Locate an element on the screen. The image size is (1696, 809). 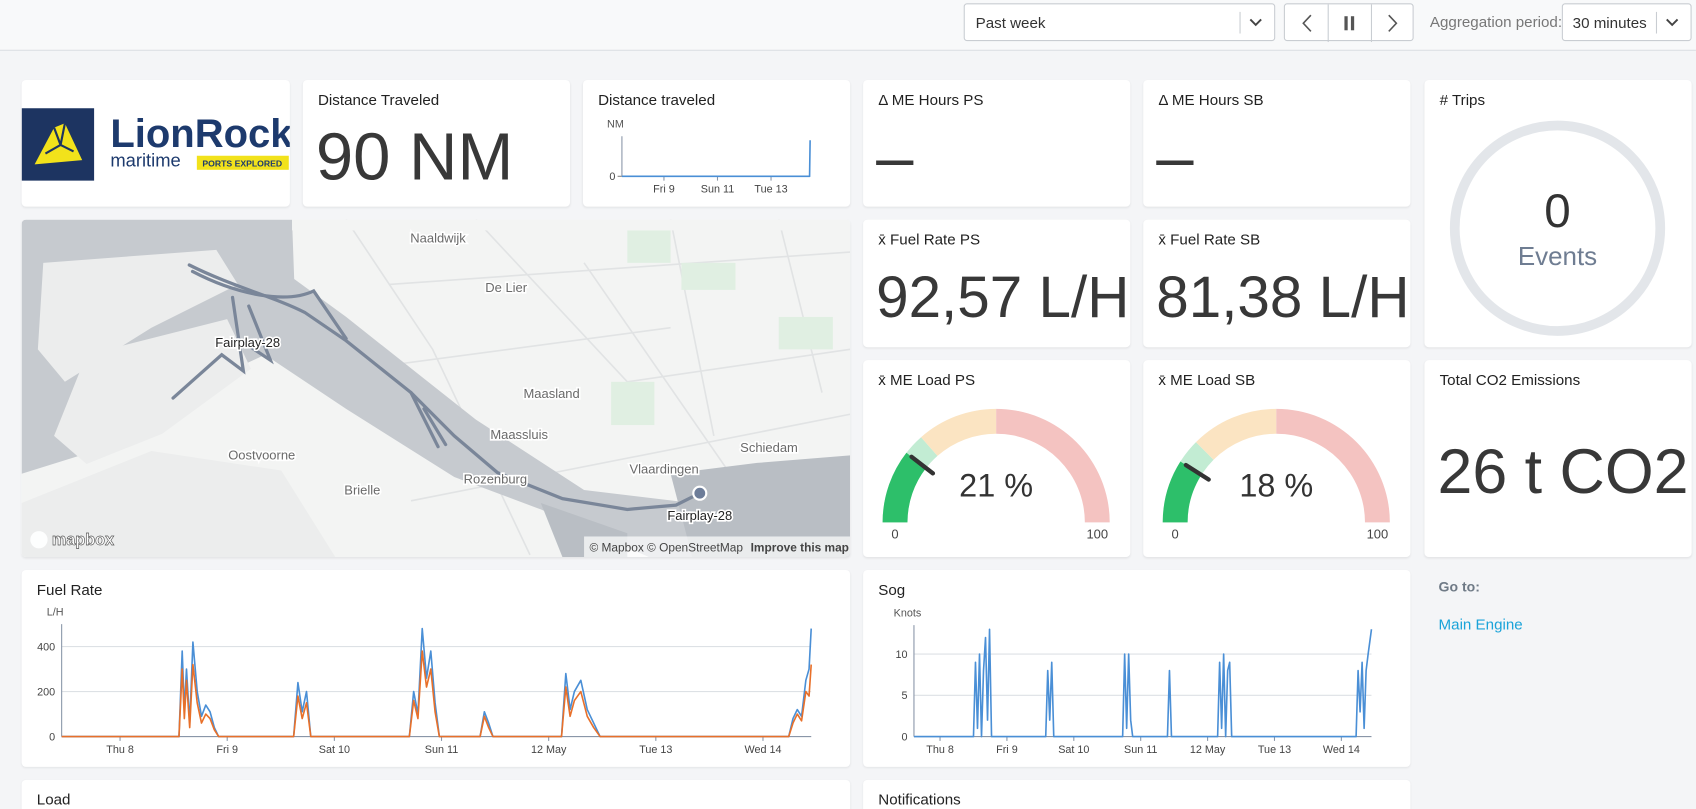
y-tick-label: 10 is located at coordinates (901, 655).